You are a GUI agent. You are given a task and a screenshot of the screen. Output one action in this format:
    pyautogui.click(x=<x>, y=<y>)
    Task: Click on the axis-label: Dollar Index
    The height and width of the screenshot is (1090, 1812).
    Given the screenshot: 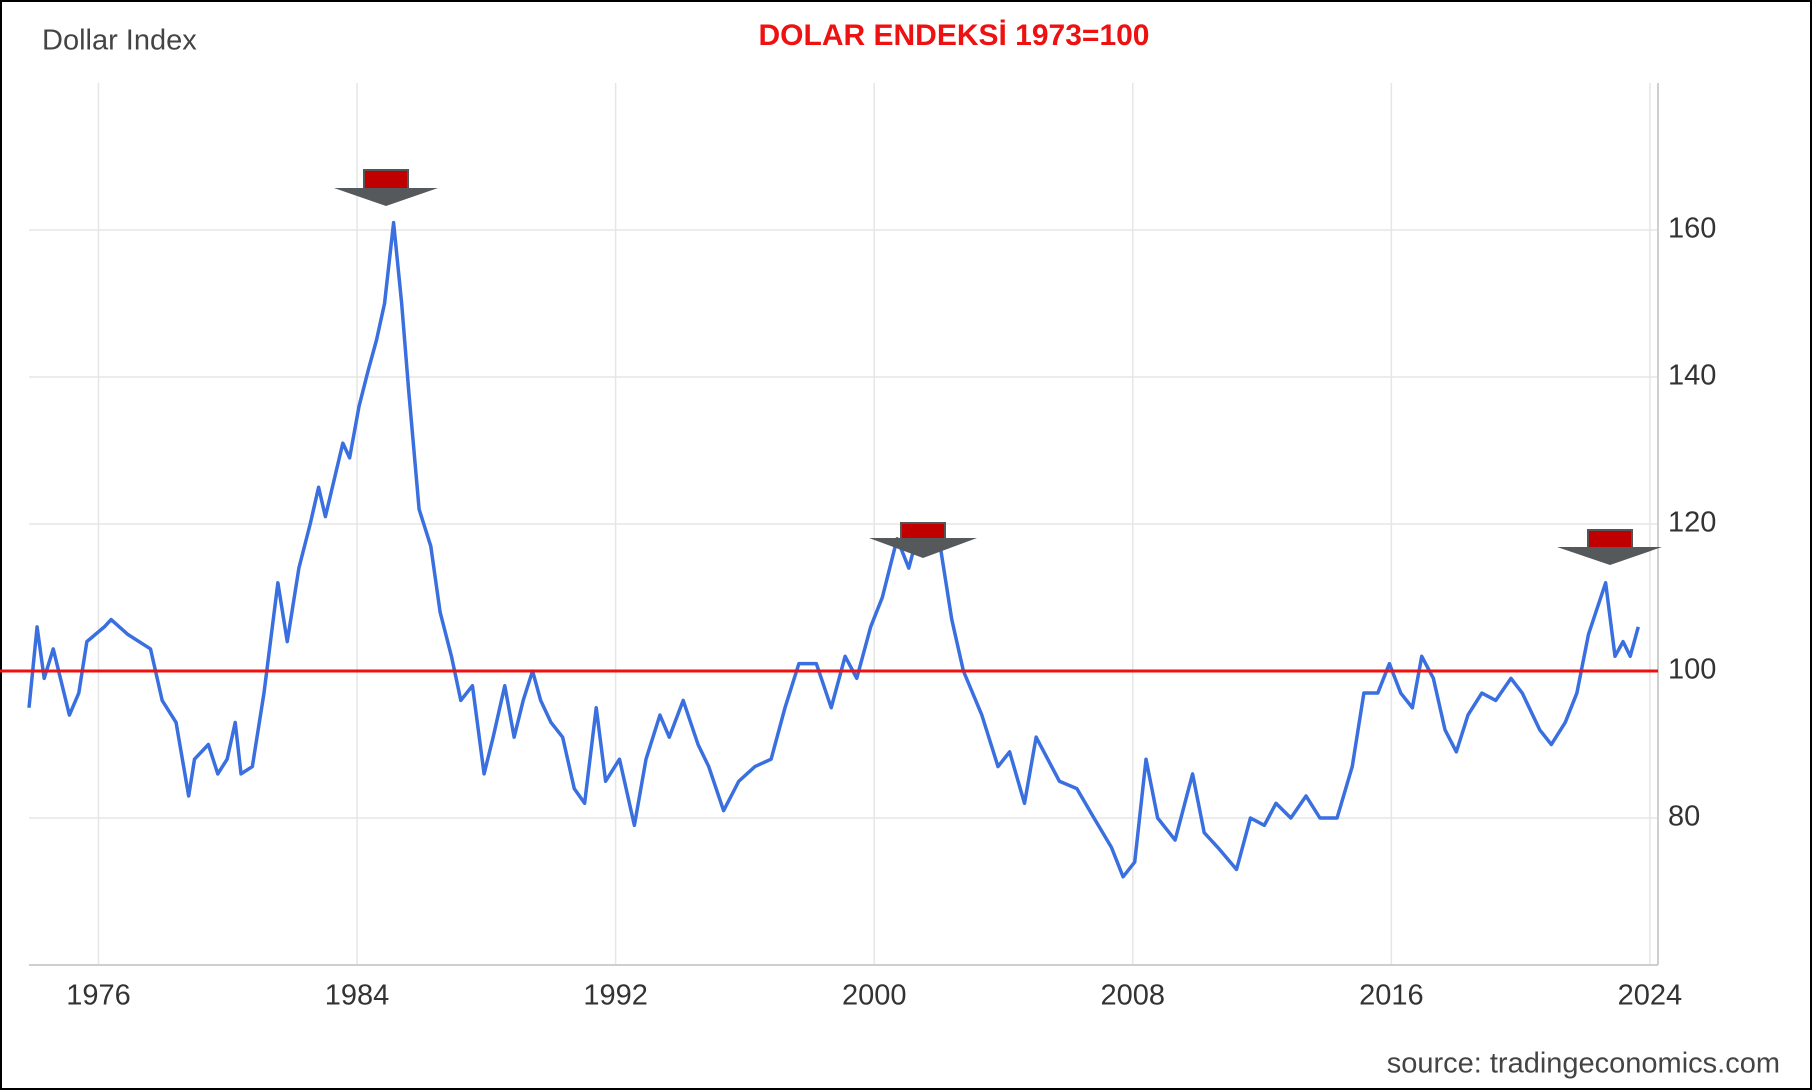 What is the action you would take?
    pyautogui.click(x=119, y=41)
    